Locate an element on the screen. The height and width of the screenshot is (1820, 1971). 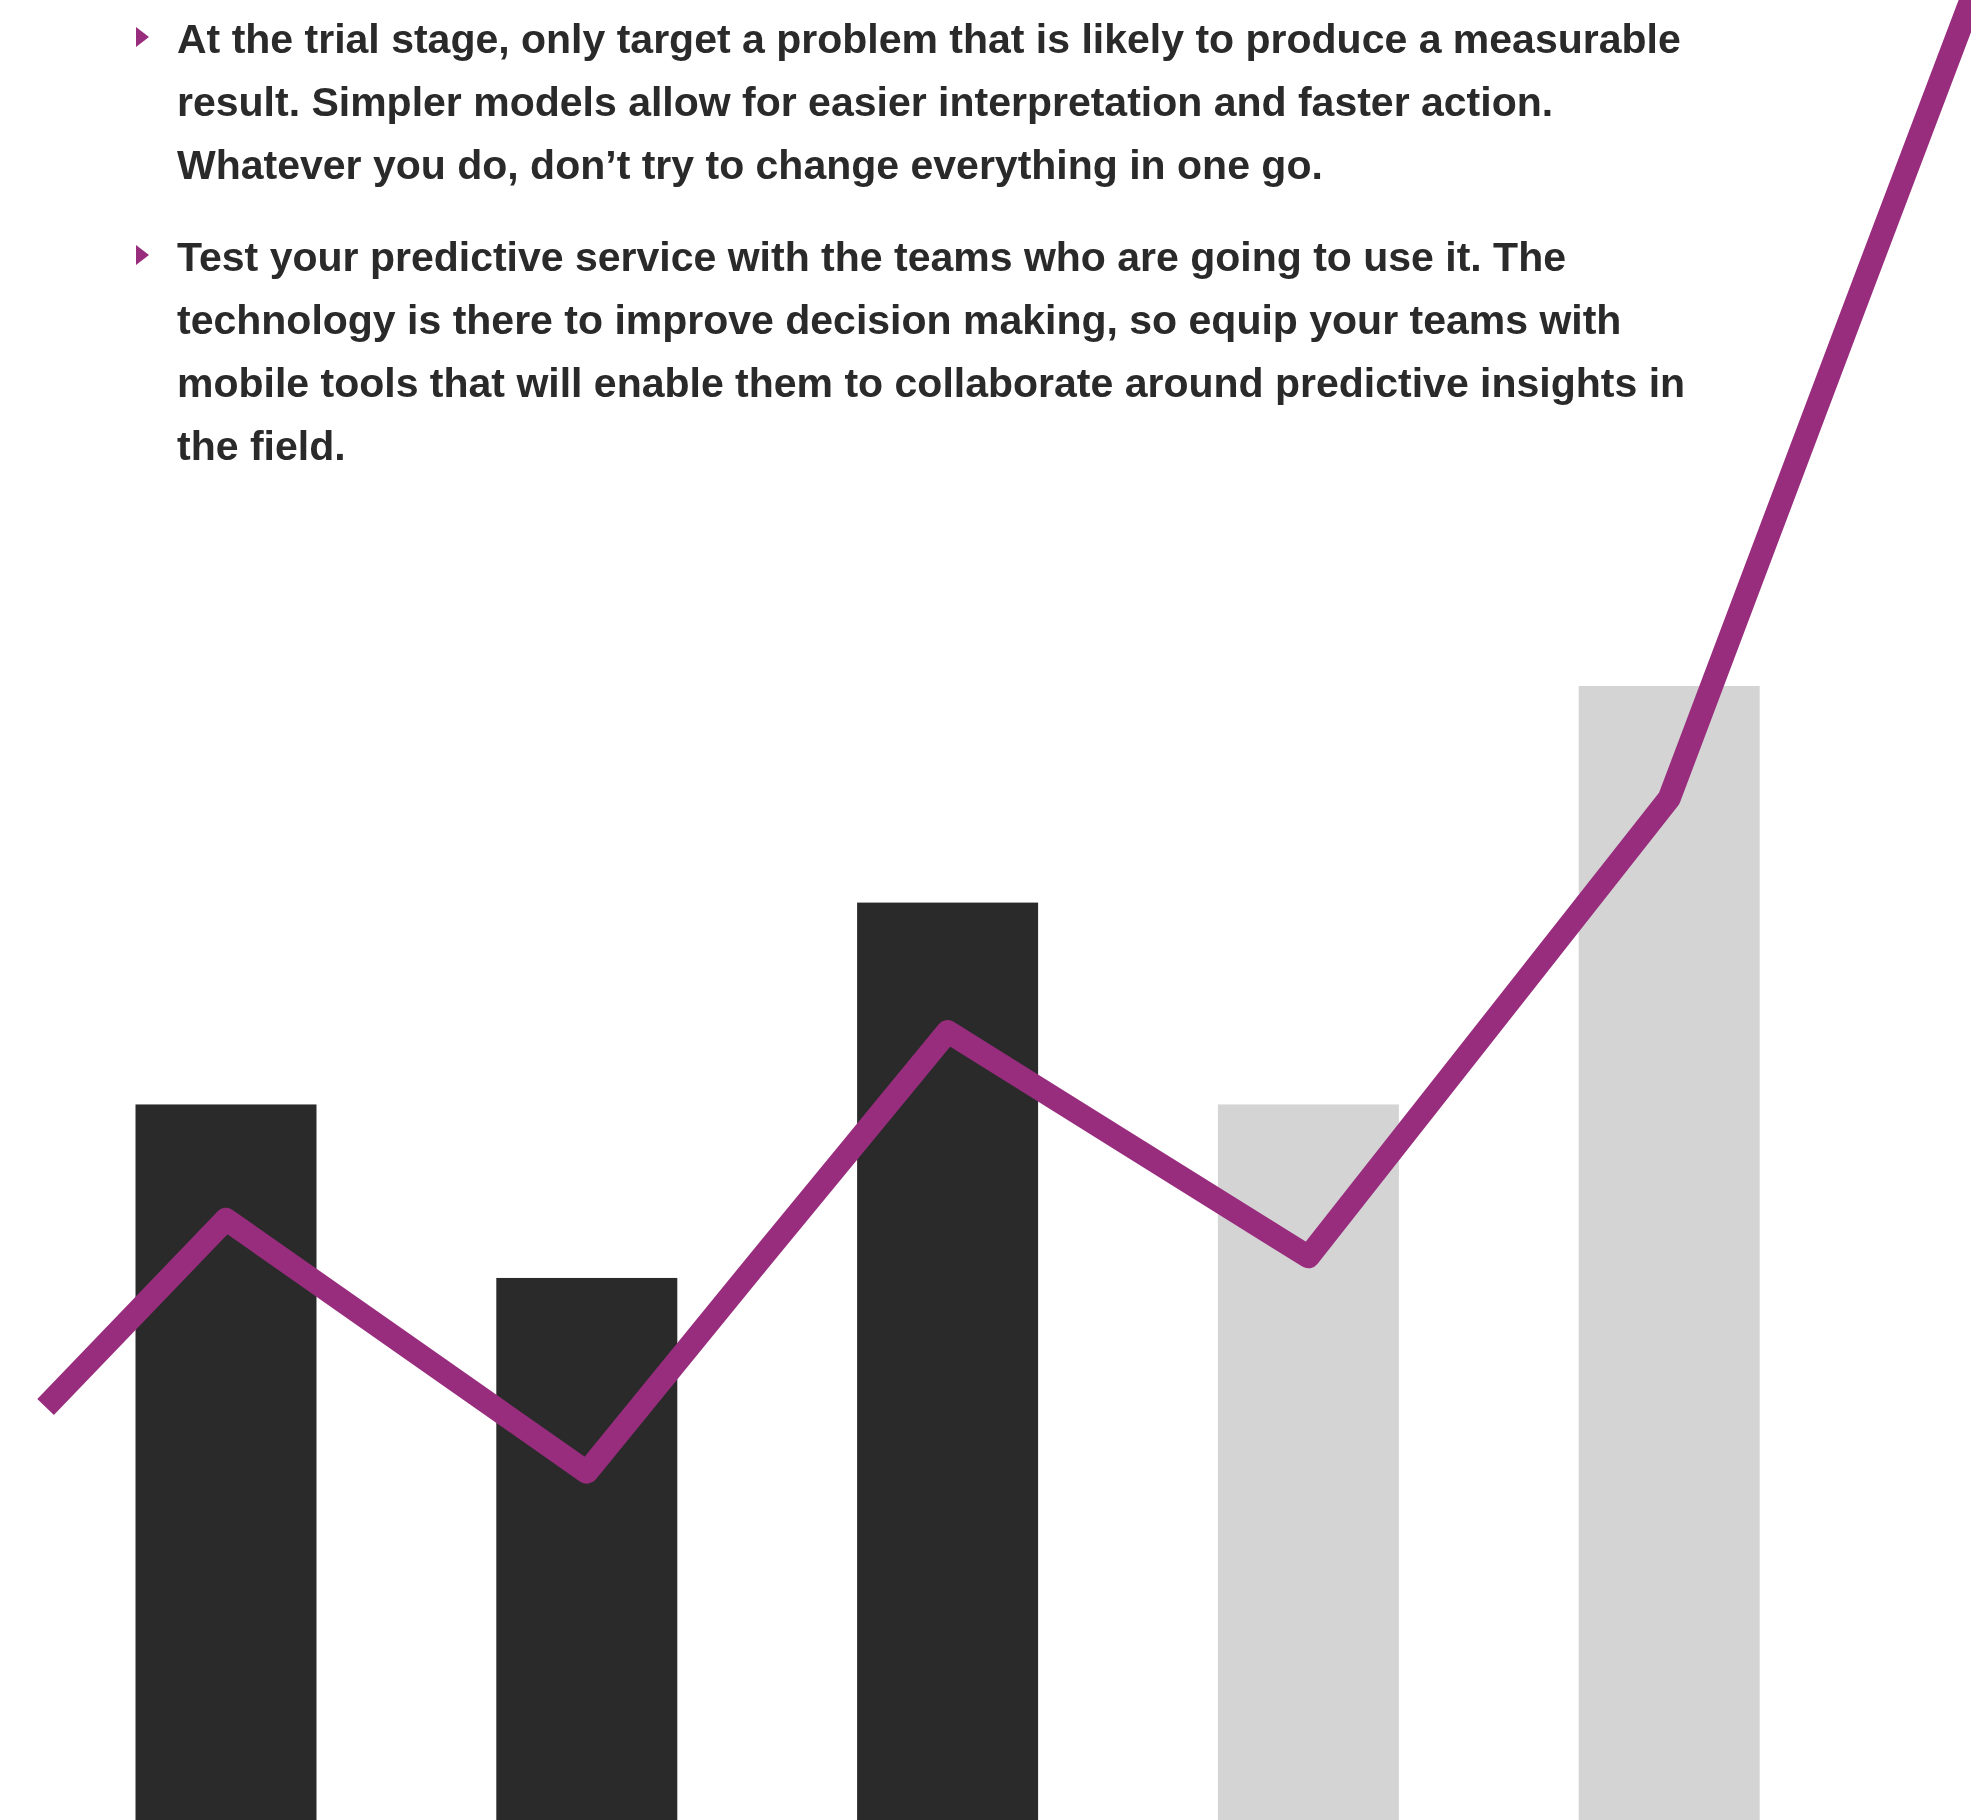
annotation: At the trial stage, only target a problem that is likely to produce a measurable result. Simpler models allow for easier interpretation and faster action. Whatever you do, don’t try to change everything in one go. is located at coordinates (929, 102).